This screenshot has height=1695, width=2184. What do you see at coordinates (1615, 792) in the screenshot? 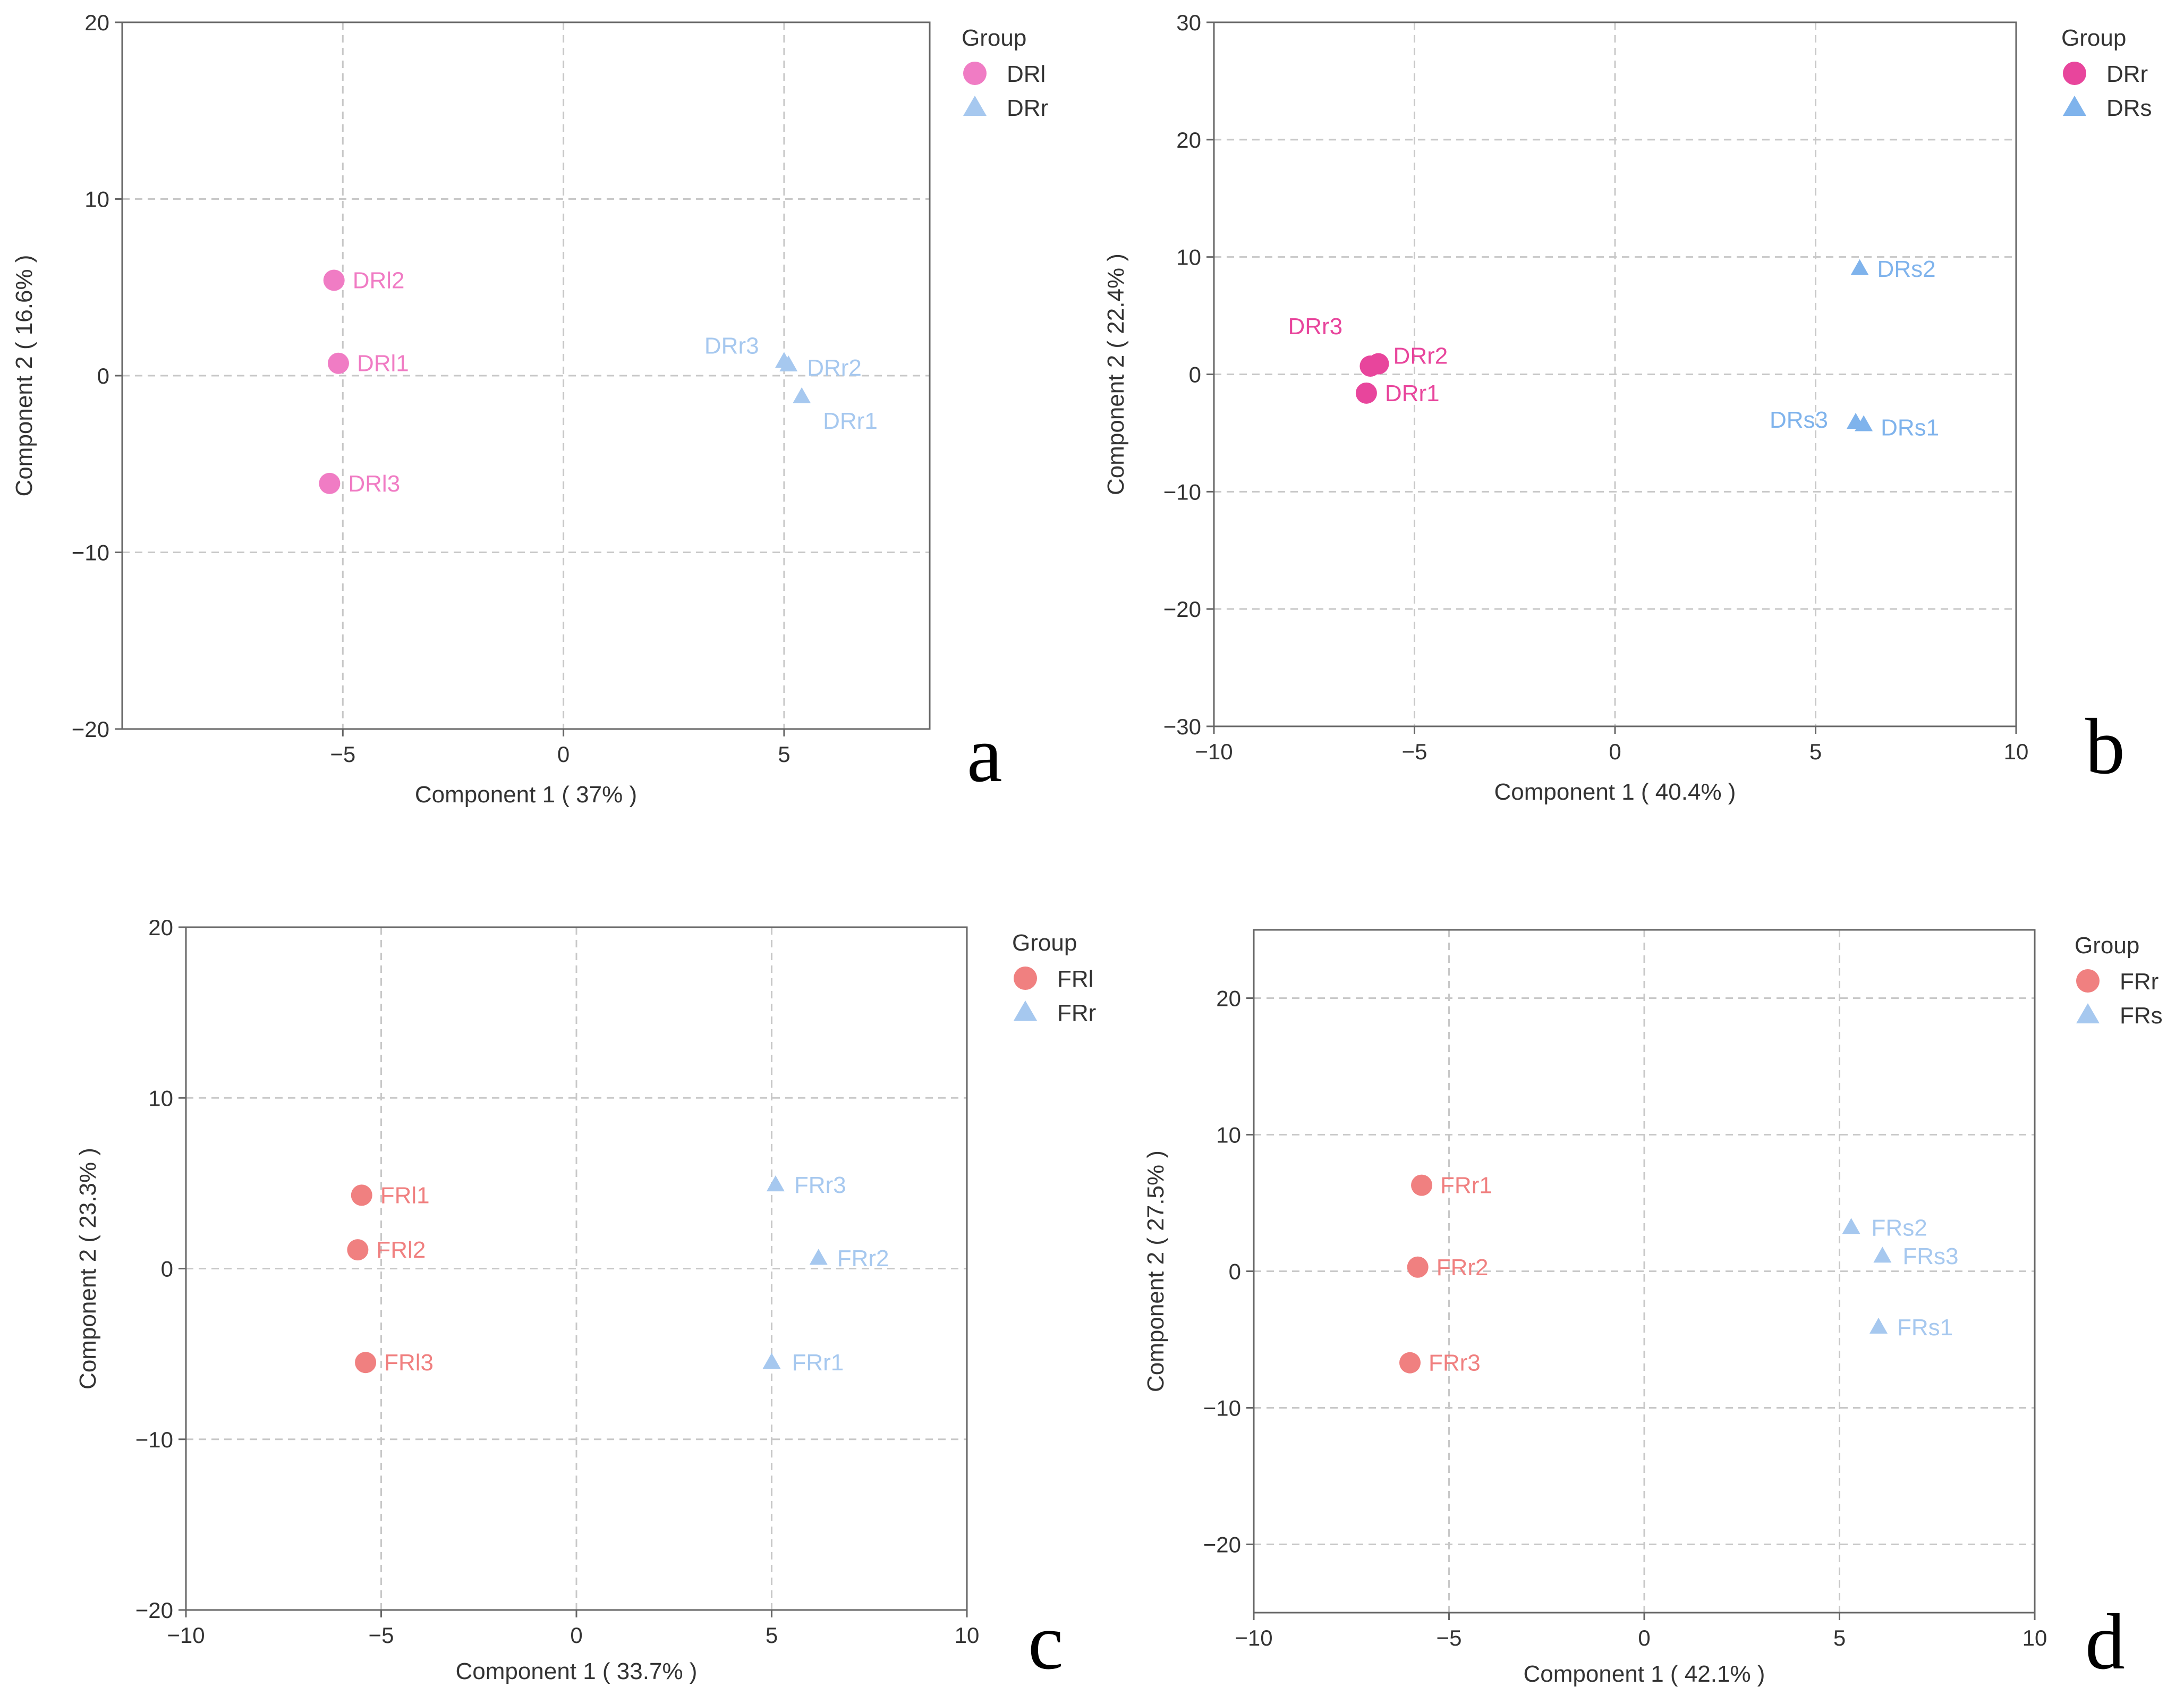
I see `x-axis-title: Component 1 ( 40.4% )` at bounding box center [1615, 792].